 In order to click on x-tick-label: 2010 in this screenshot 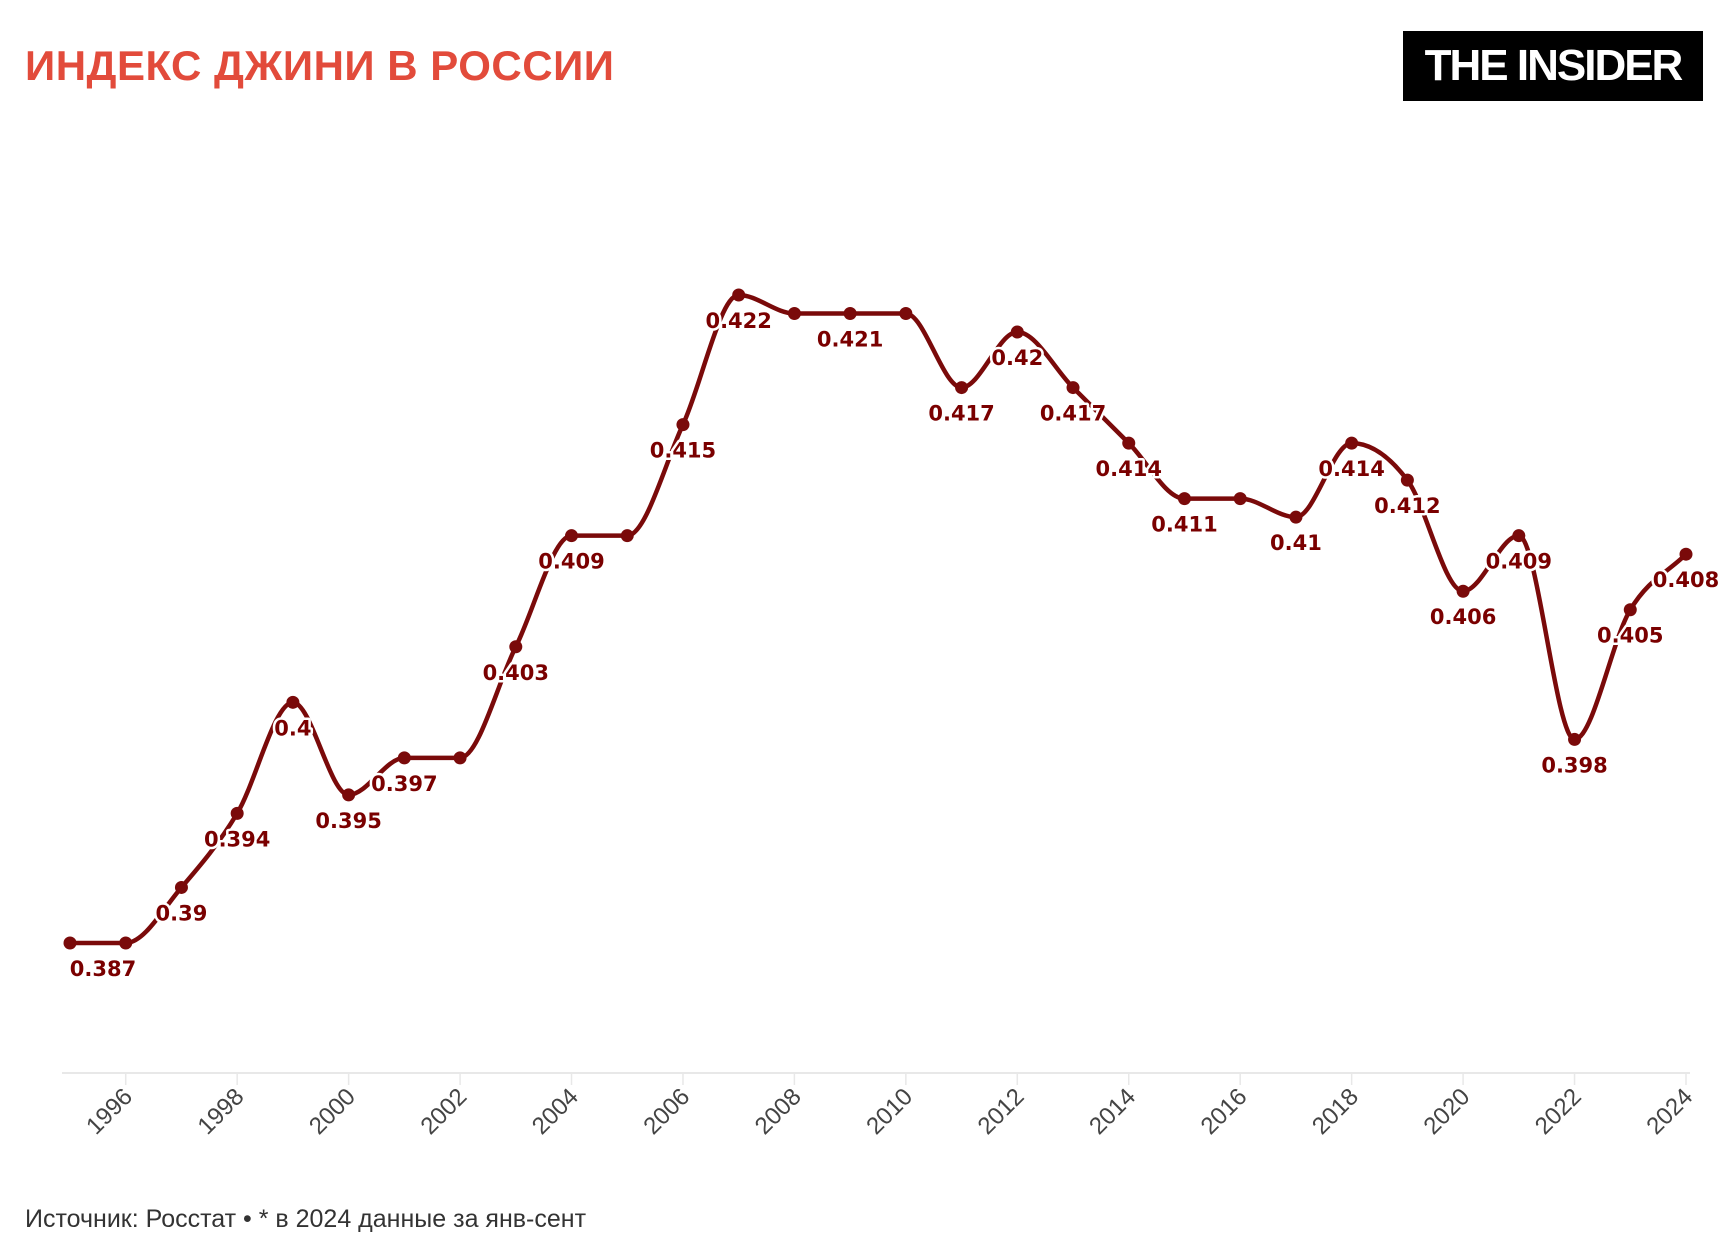, I will do `click(889, 1111)`.